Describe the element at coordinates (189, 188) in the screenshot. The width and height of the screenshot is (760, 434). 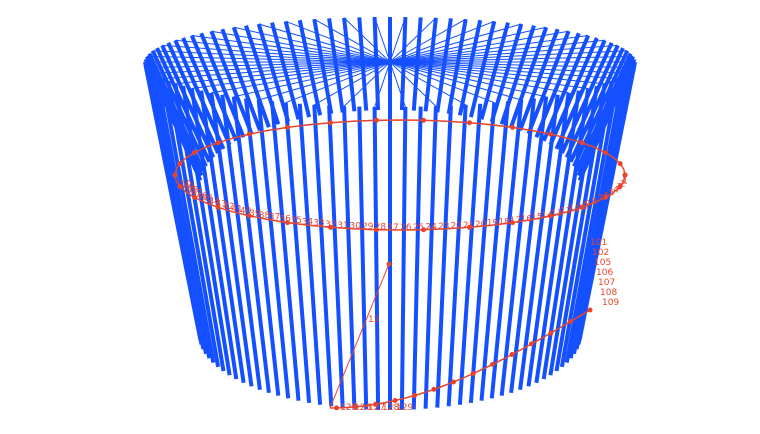
I see `path-label: 49` at that location.